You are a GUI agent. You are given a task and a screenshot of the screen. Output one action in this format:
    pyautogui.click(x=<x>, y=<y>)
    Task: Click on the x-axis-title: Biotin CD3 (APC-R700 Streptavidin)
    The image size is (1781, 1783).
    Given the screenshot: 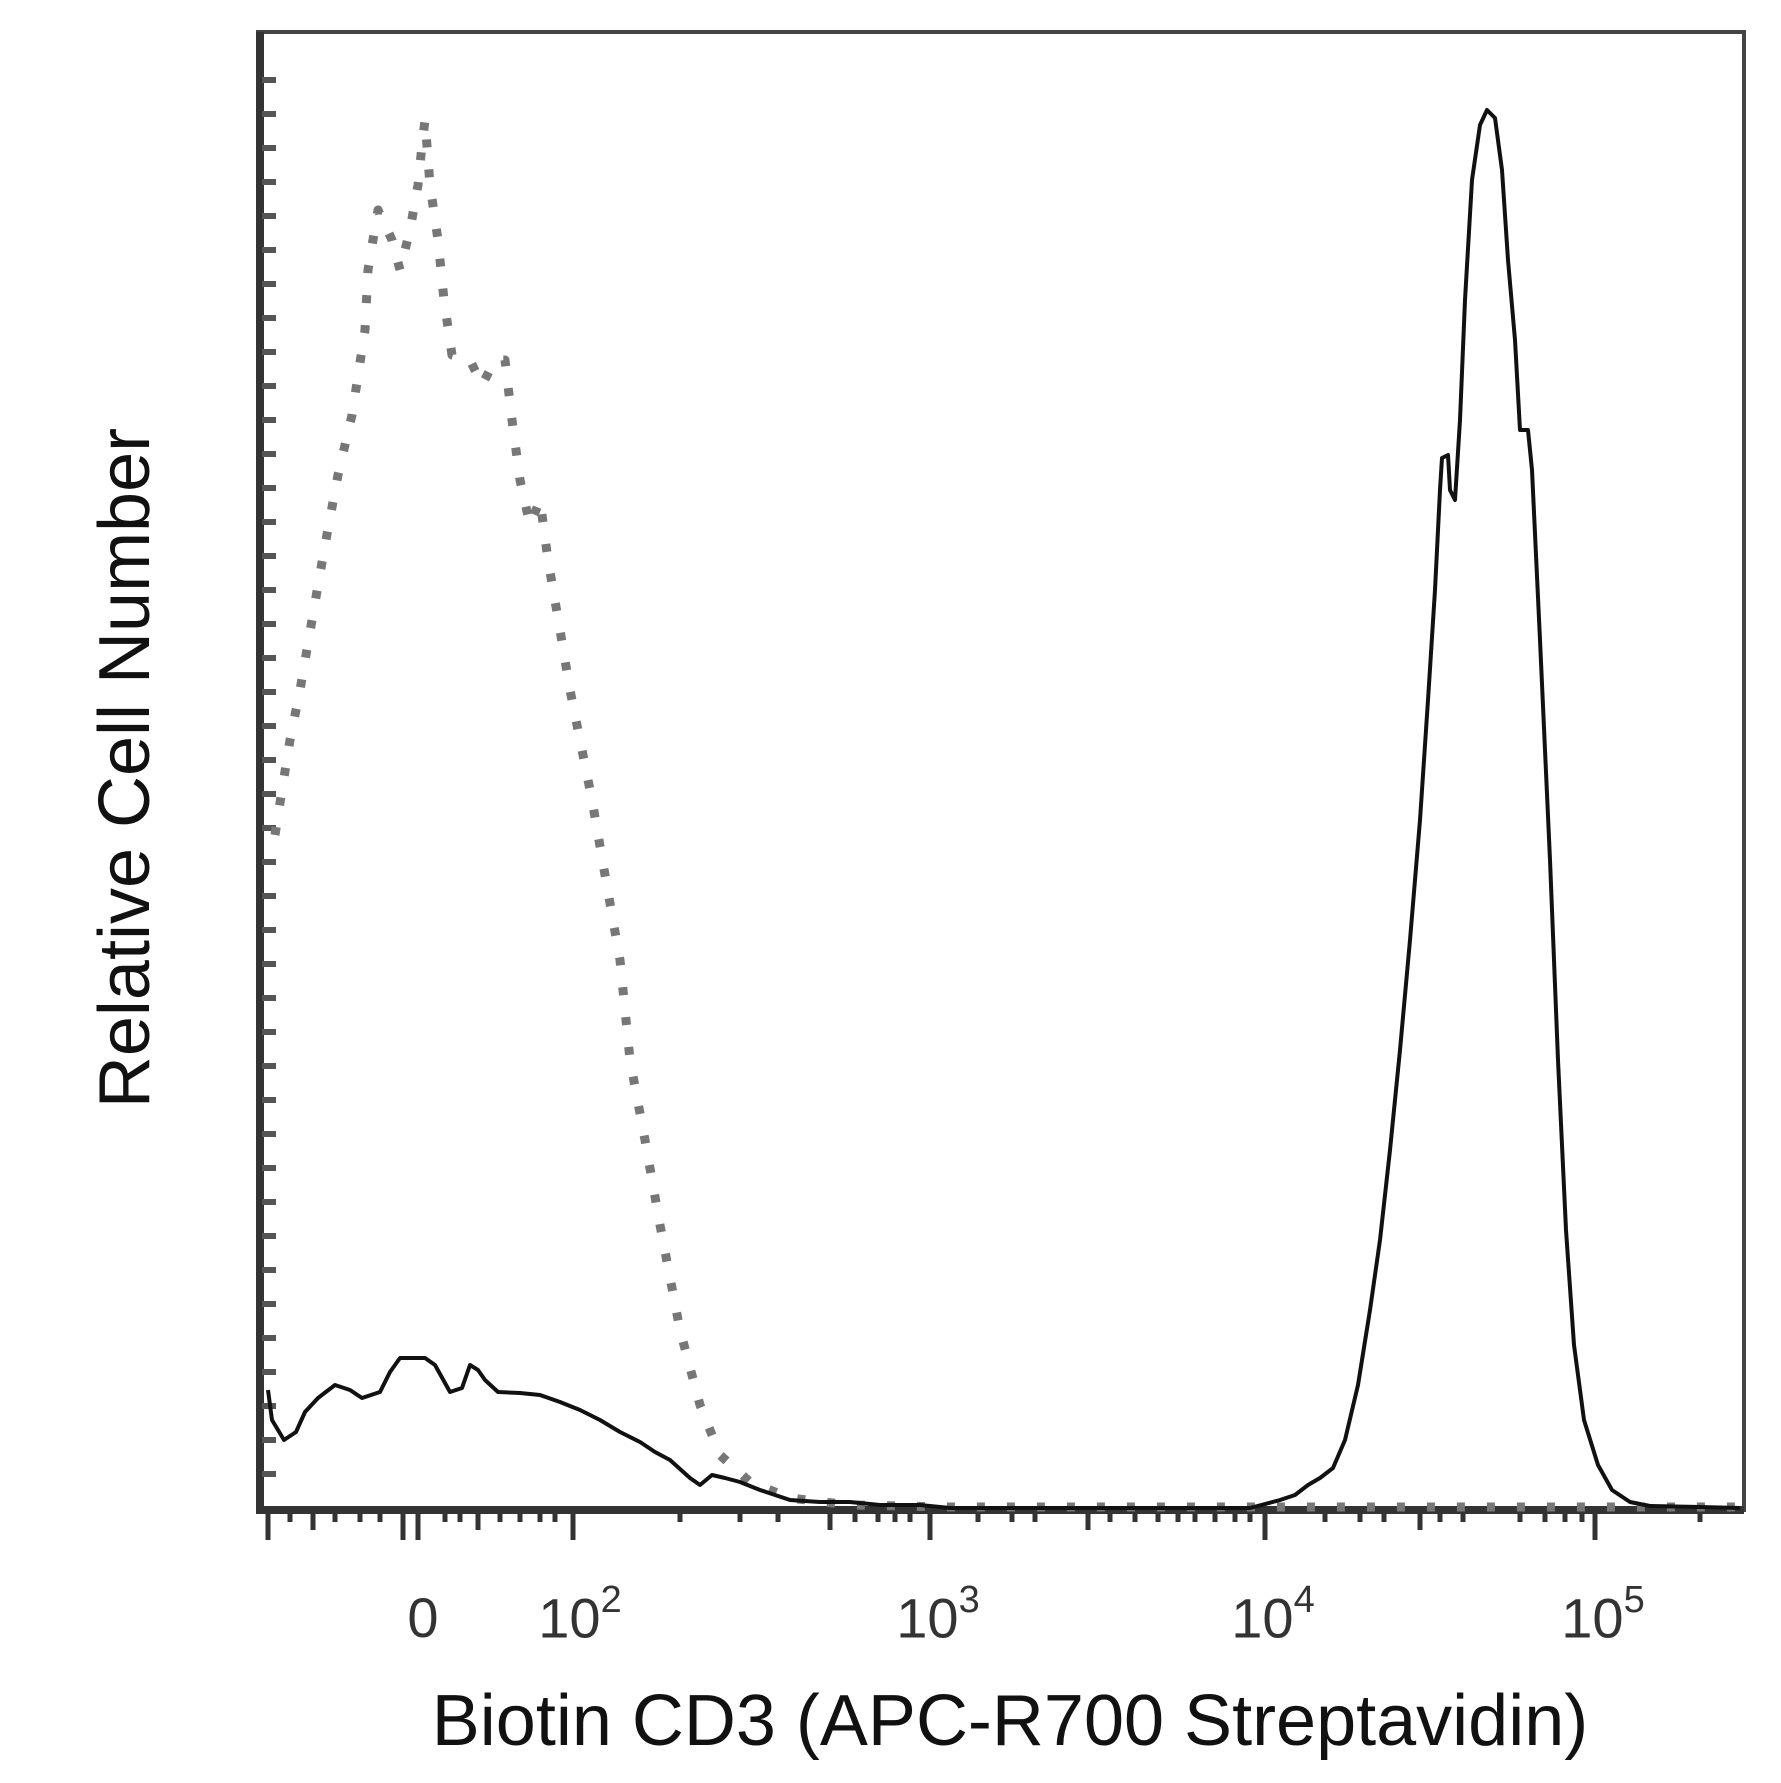 What is the action you would take?
    pyautogui.click(x=1010, y=1721)
    